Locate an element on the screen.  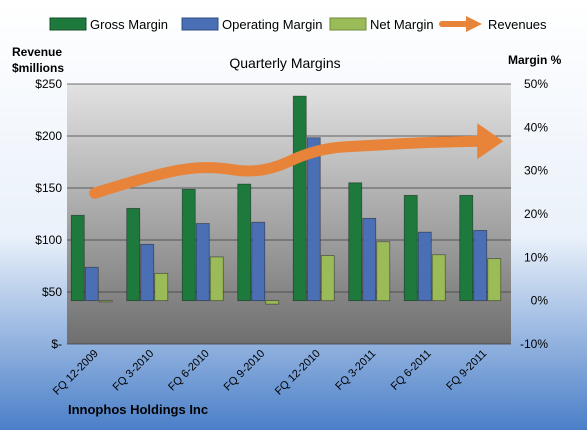
revenue-trend is located at coordinates (296, 161).